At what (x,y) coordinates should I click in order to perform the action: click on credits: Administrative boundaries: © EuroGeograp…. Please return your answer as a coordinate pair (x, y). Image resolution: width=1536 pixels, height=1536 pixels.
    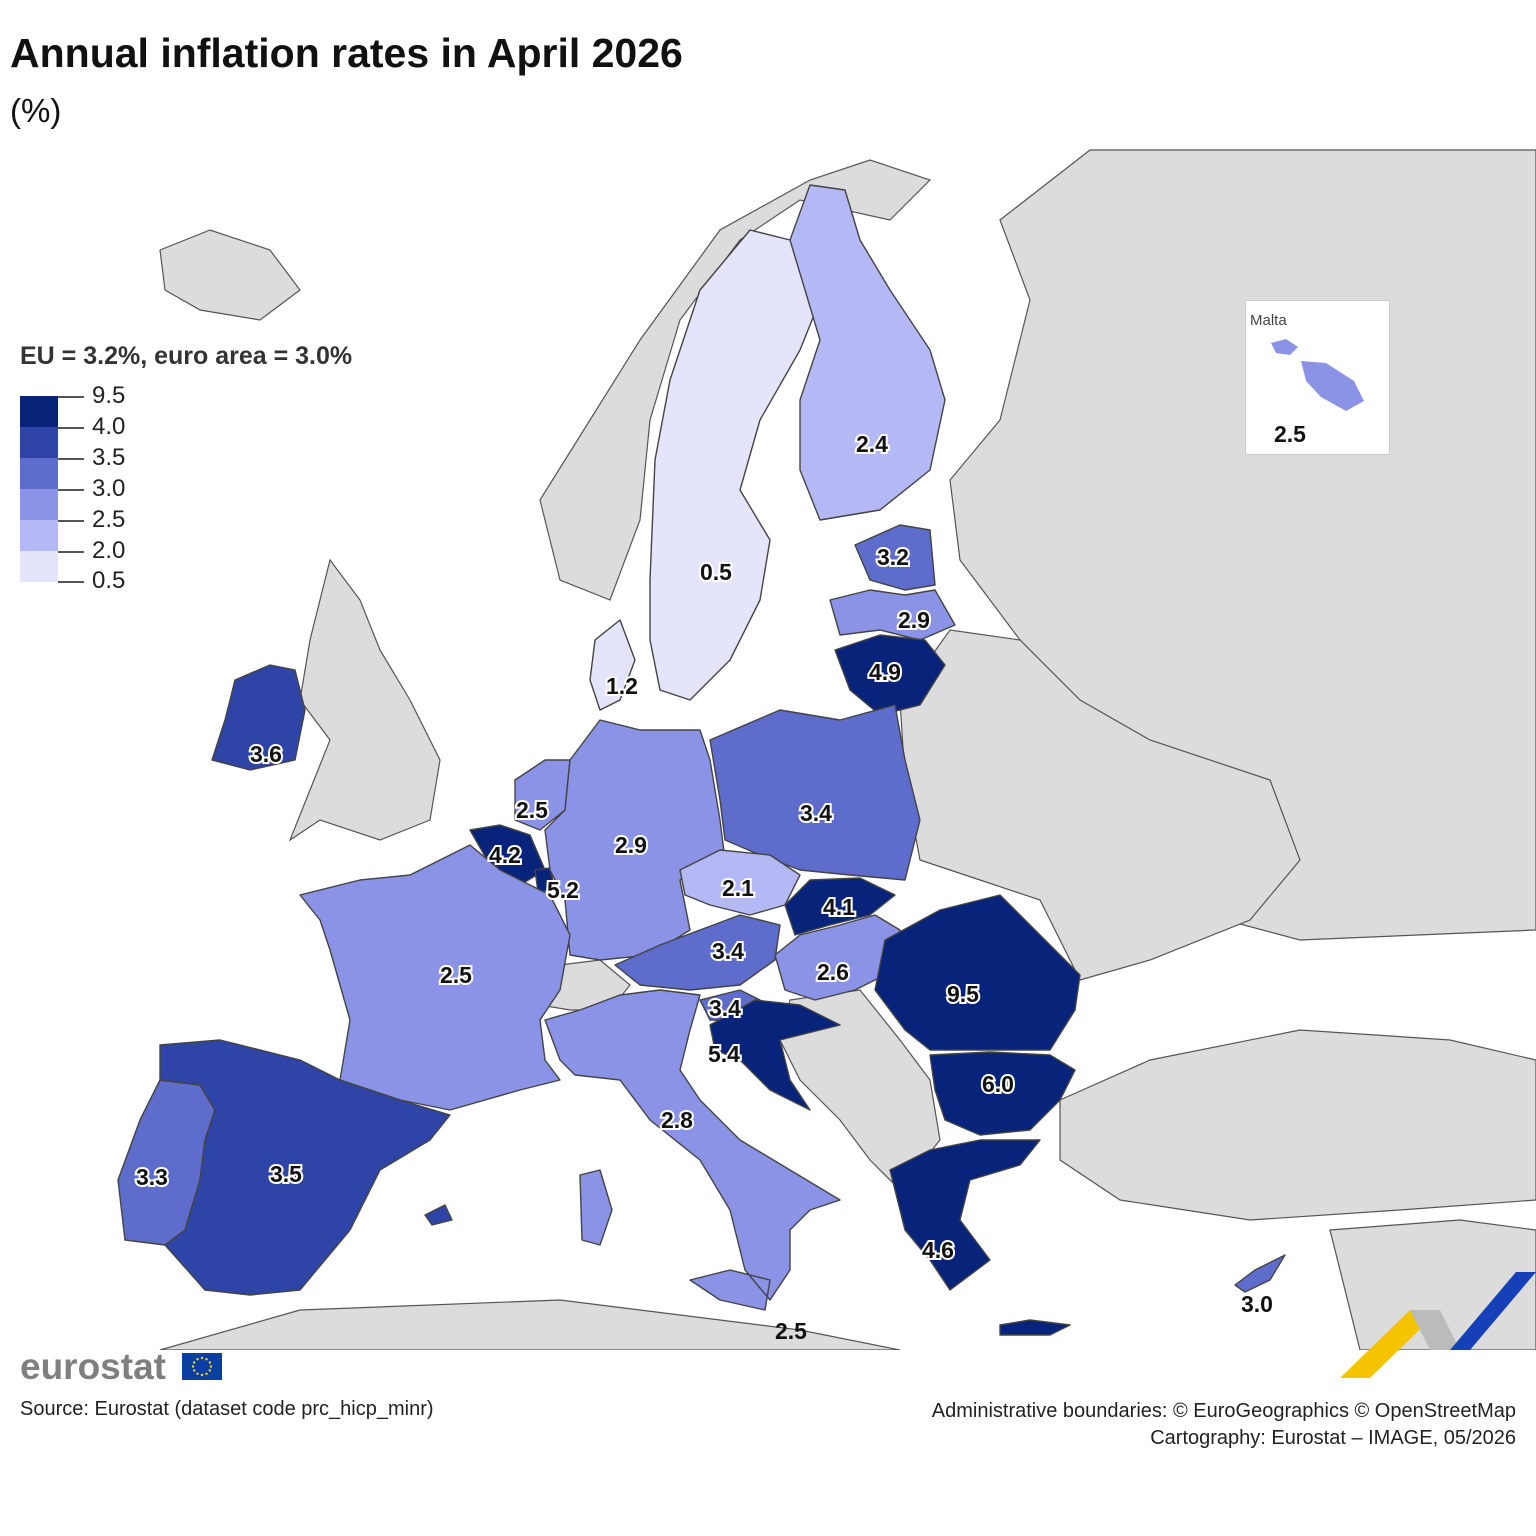
    Looking at the image, I should click on (1224, 1425).